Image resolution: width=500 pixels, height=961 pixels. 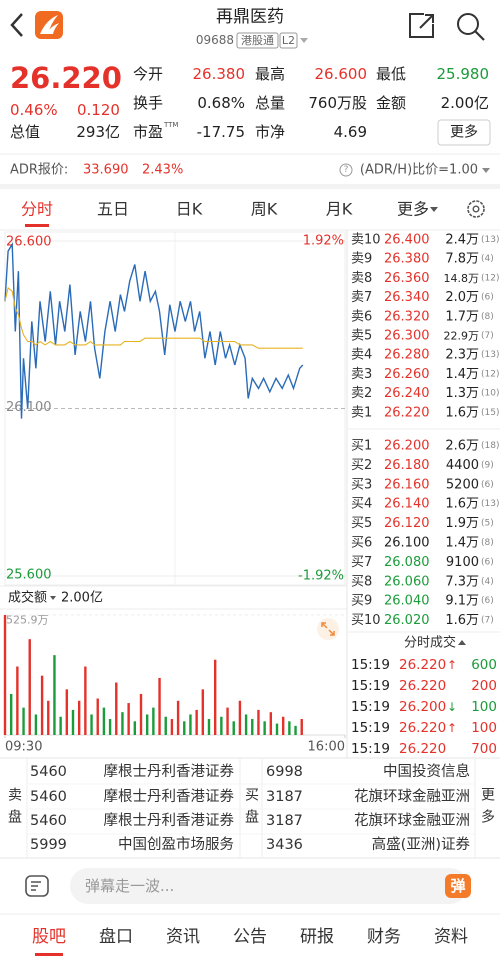 I want to click on nav-item: 财务, so click(x=384, y=937).